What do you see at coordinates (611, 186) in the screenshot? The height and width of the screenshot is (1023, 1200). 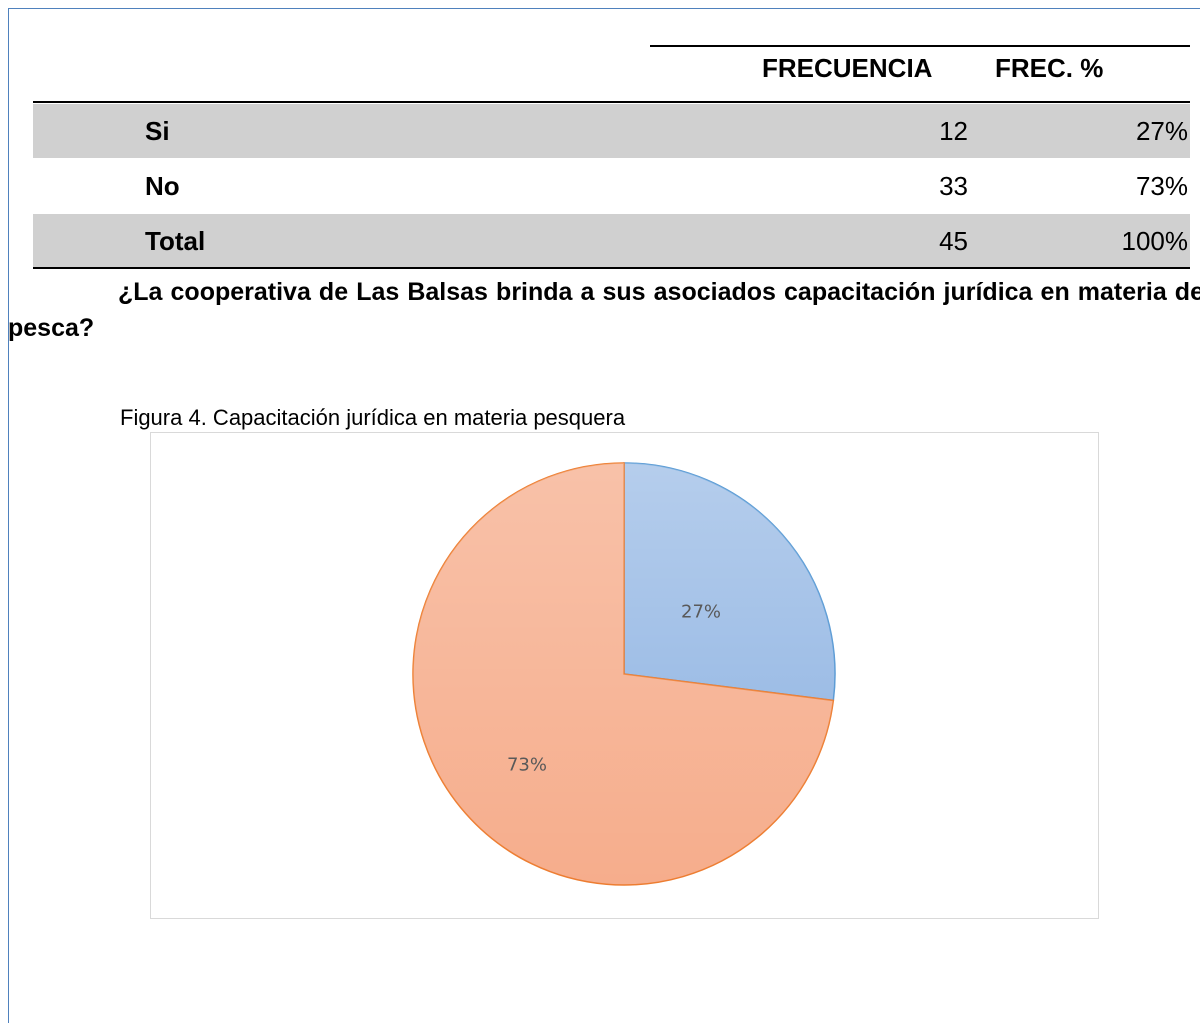 I see `table-row: No 33 73%` at bounding box center [611, 186].